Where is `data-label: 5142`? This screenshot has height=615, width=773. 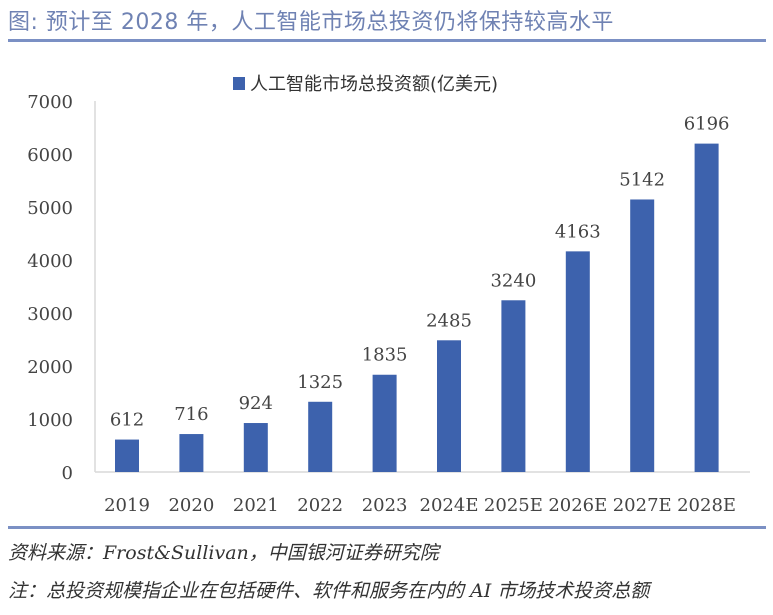 data-label: 5142 is located at coordinates (642, 179).